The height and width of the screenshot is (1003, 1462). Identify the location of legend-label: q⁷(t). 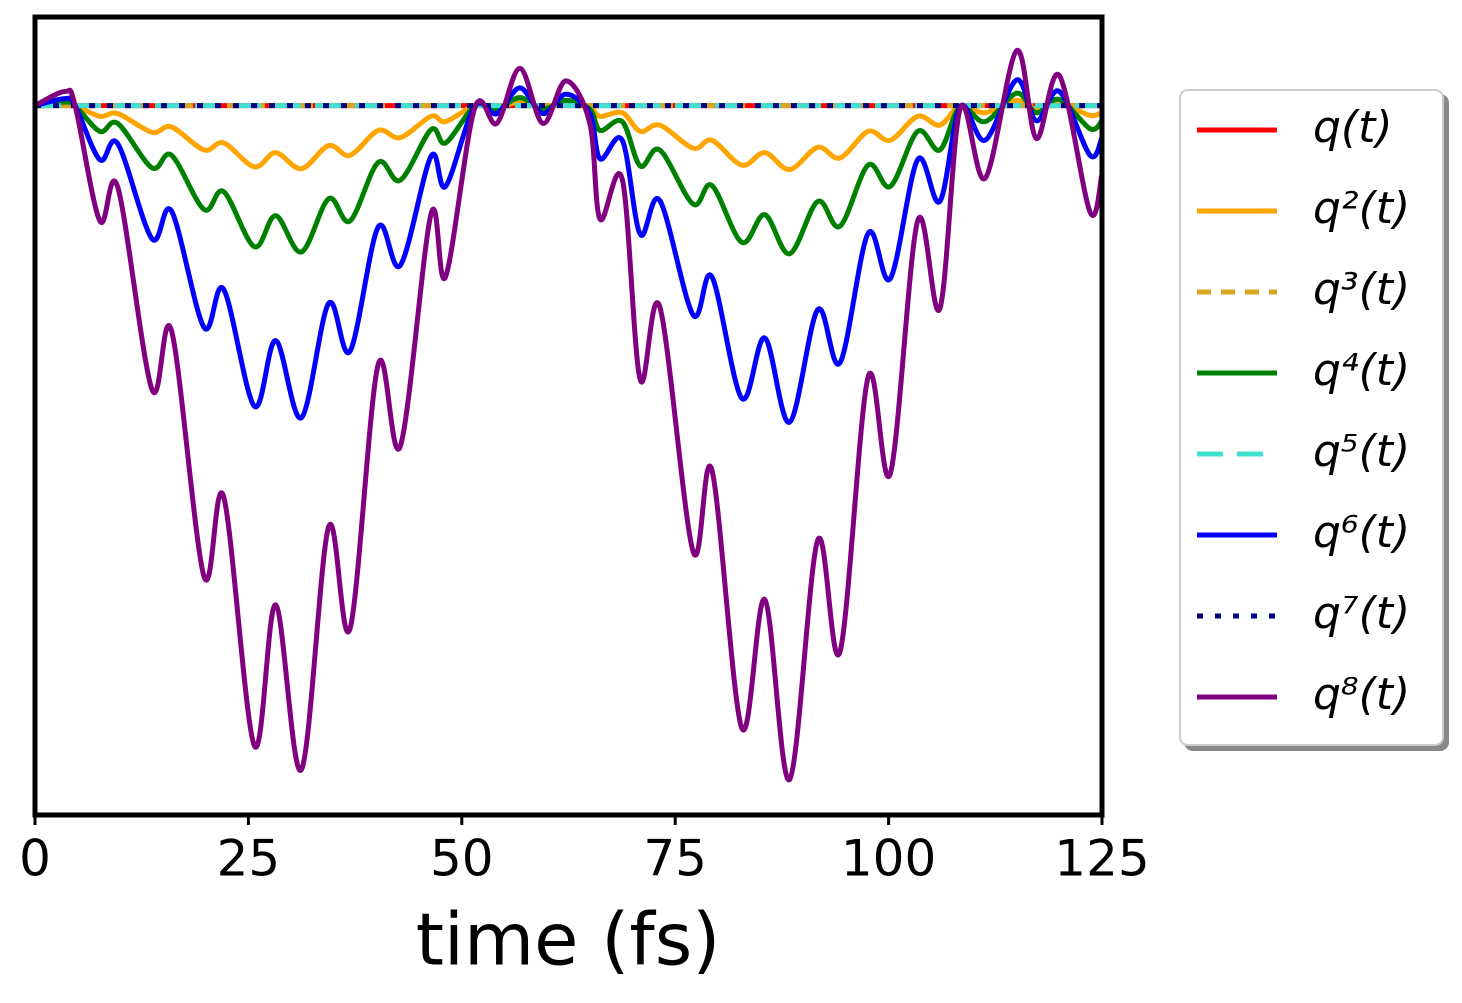
(1361, 613).